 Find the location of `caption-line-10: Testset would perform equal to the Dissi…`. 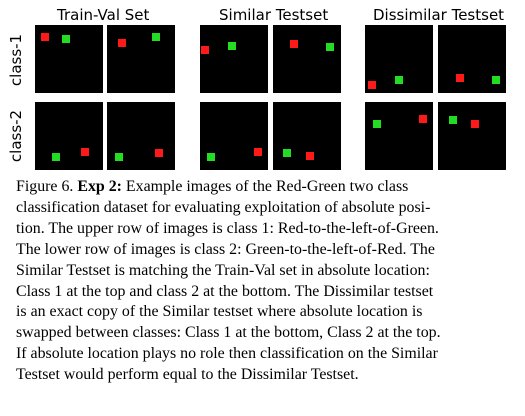

caption-line-10: Testset would perform equal to the Dissi… is located at coordinates (187, 375).